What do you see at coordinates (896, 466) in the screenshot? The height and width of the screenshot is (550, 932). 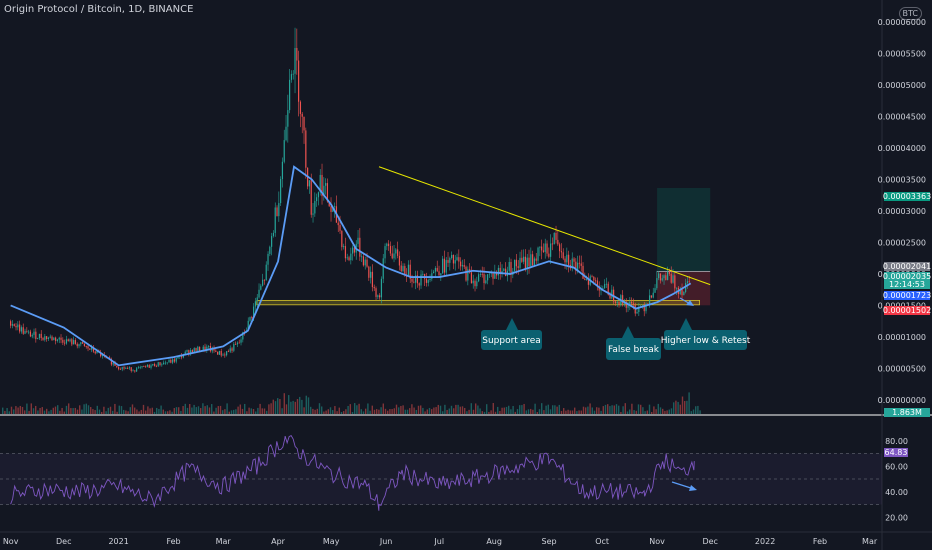 I see `rsi-tick-label: 60.00` at bounding box center [896, 466].